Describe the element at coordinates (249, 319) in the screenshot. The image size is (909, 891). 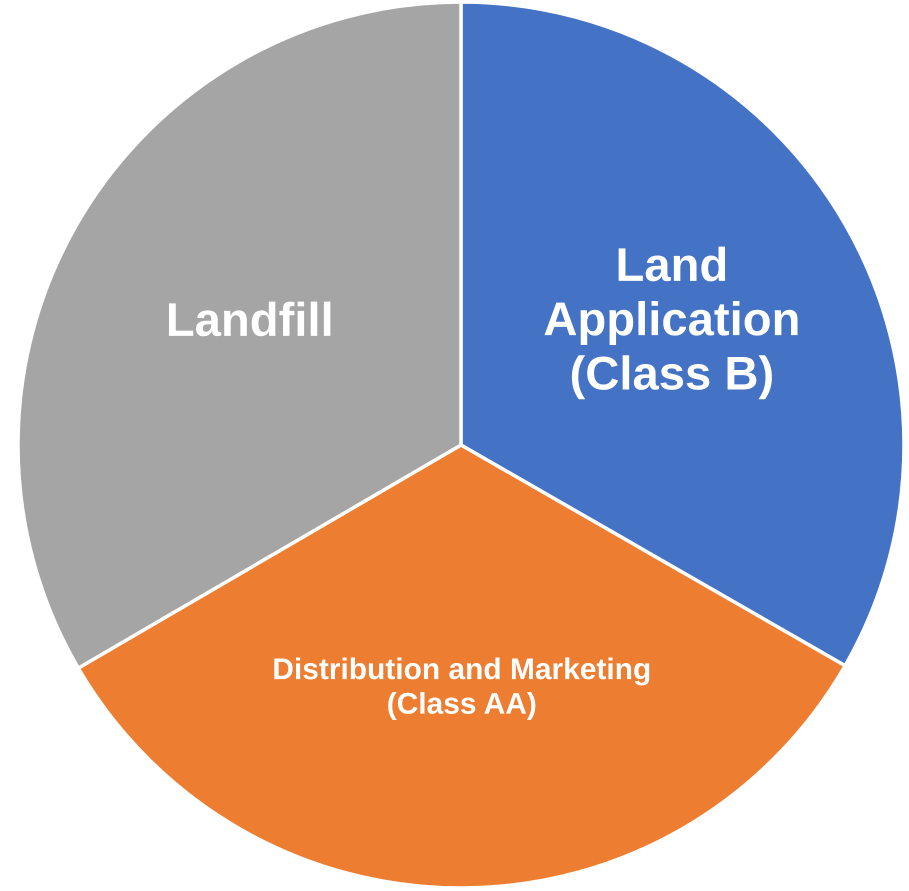
I see `slice-label: Landfill` at that location.